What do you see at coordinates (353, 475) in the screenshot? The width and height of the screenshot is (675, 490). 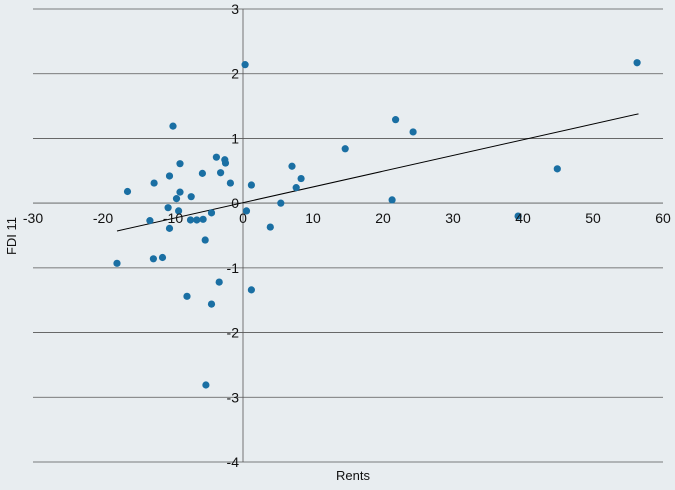 I see `x-axis-title: Rents` at bounding box center [353, 475].